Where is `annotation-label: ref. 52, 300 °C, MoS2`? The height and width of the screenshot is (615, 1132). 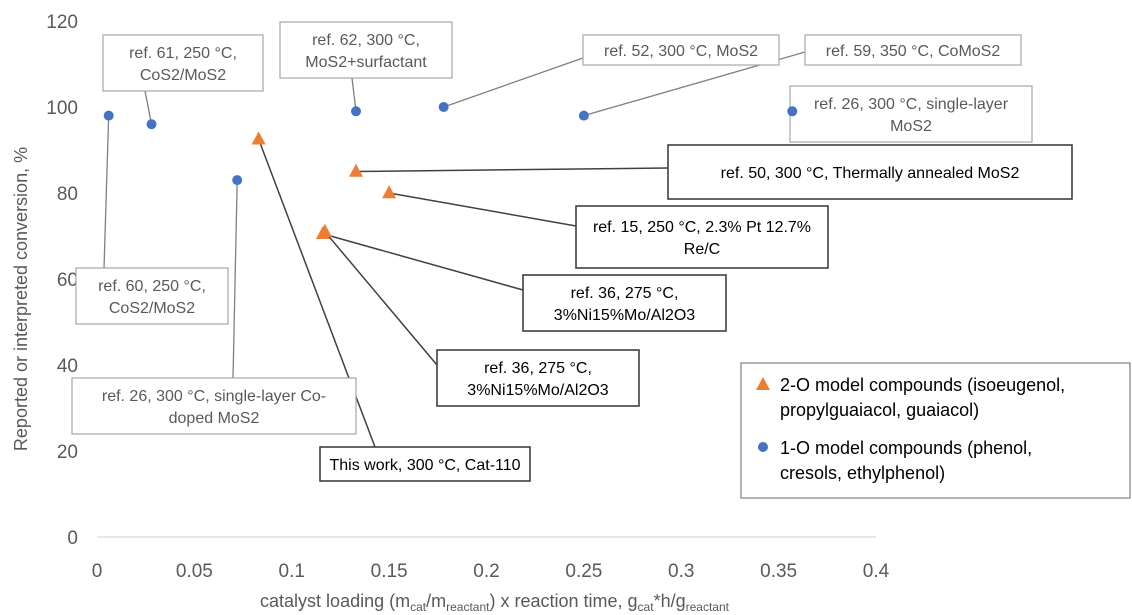
annotation-label: ref. 52, 300 °C, MoS2 is located at coordinates (681, 51).